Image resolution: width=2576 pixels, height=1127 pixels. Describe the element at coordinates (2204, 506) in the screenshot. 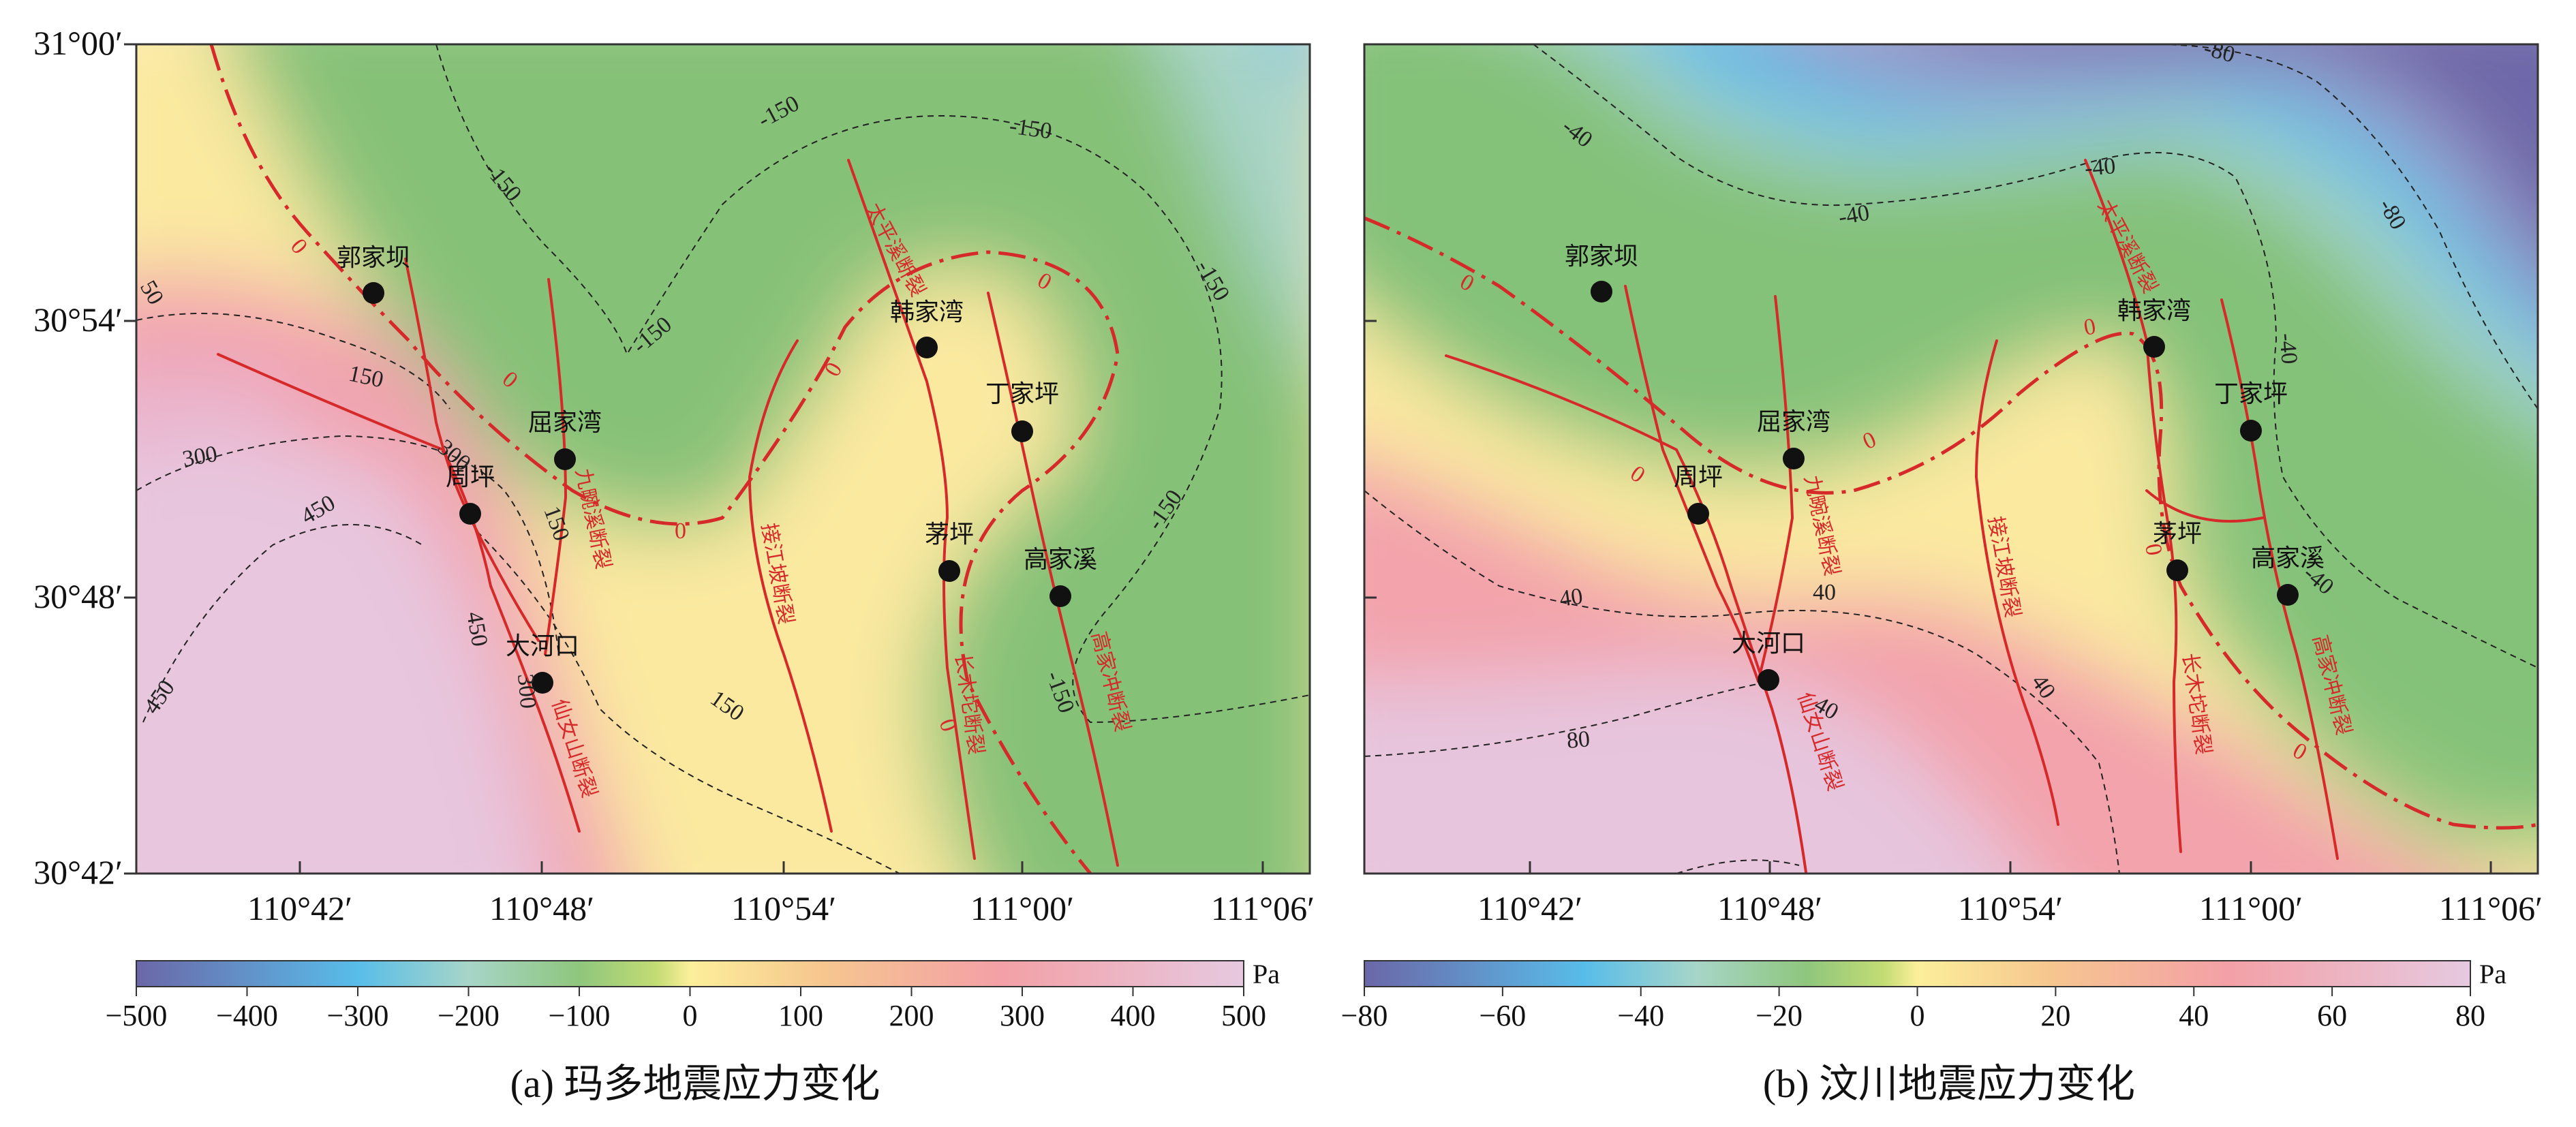

I see `fault-maoping-branch` at that location.